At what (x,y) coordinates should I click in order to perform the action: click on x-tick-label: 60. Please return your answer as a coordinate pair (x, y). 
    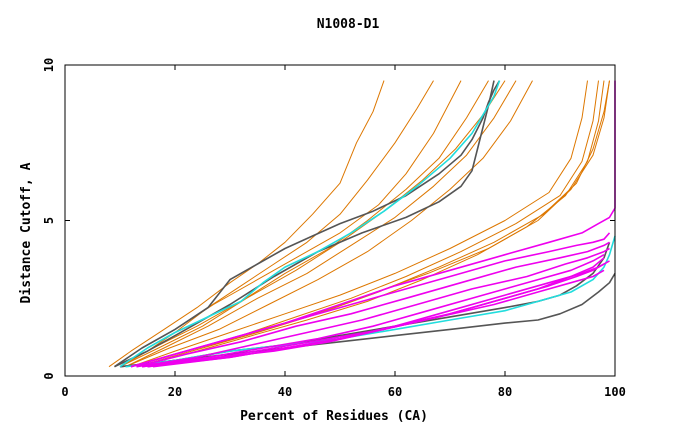
    Looking at the image, I should click on (395, 392).